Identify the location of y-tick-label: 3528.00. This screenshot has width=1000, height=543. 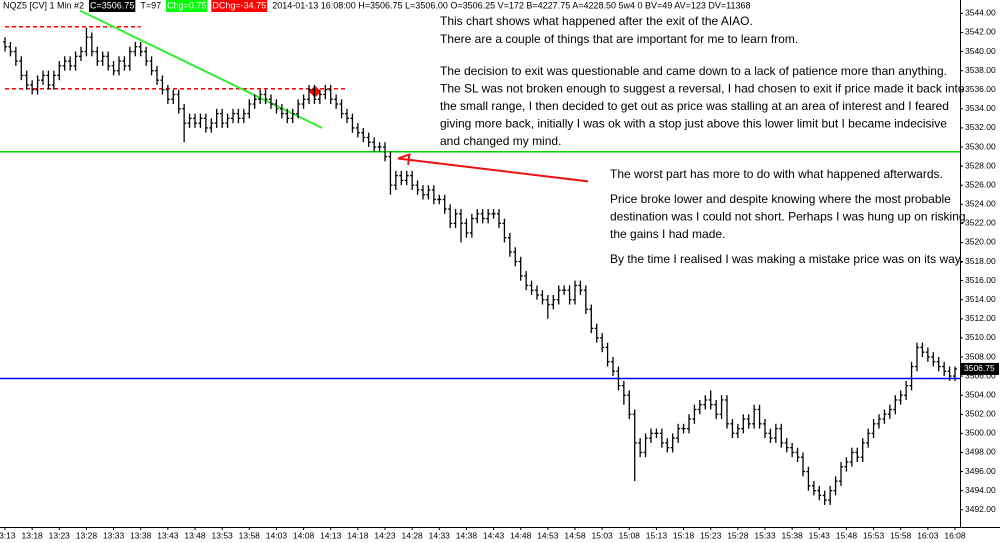
(980, 165).